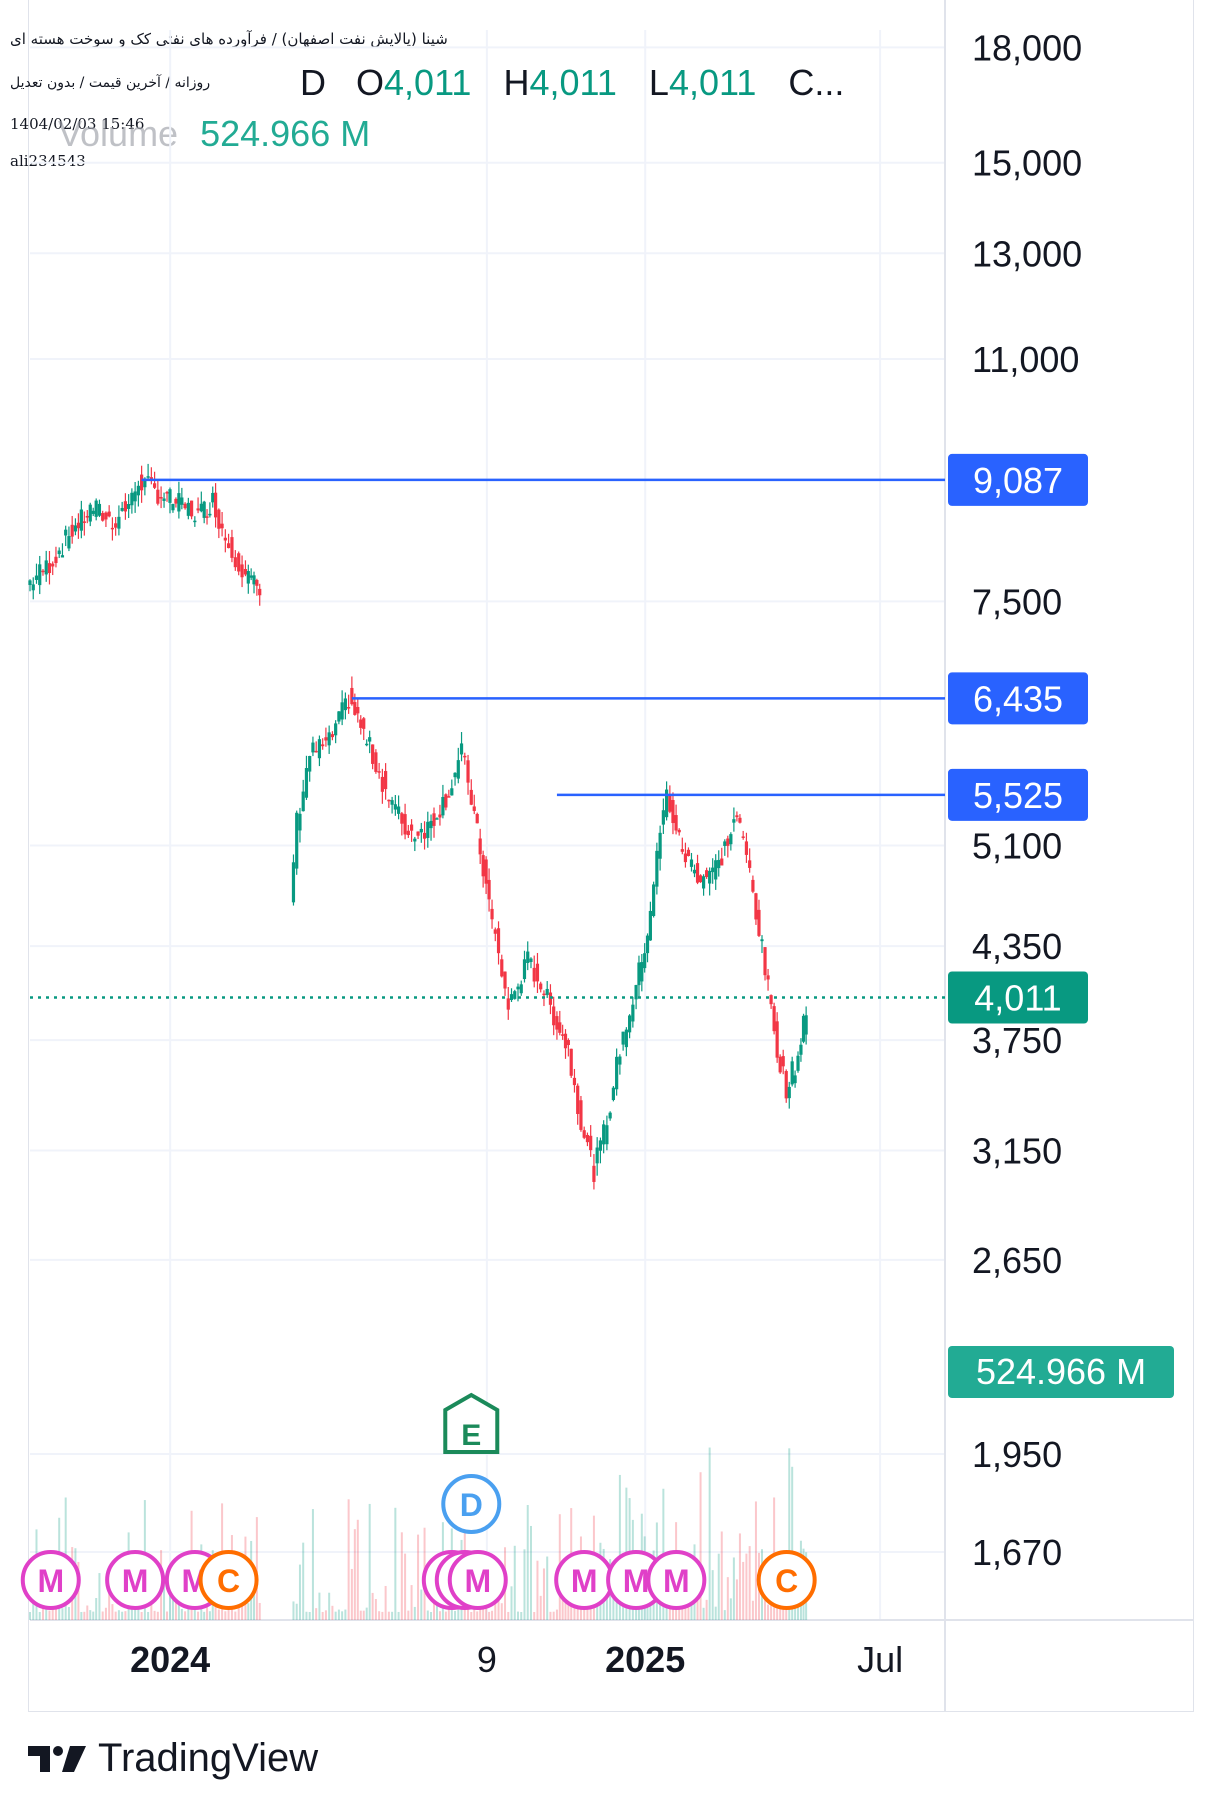 The image size is (1212, 1800). I want to click on tradingview-logo: TradingView, so click(173, 1758).